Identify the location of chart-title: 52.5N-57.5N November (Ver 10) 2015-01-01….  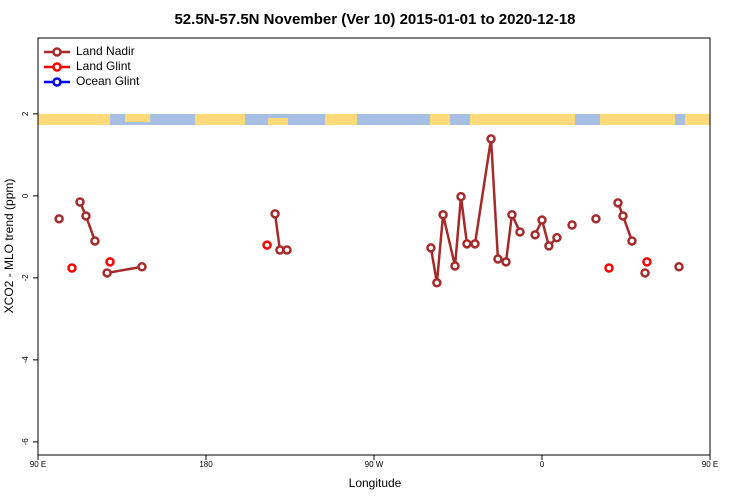
(374, 19).